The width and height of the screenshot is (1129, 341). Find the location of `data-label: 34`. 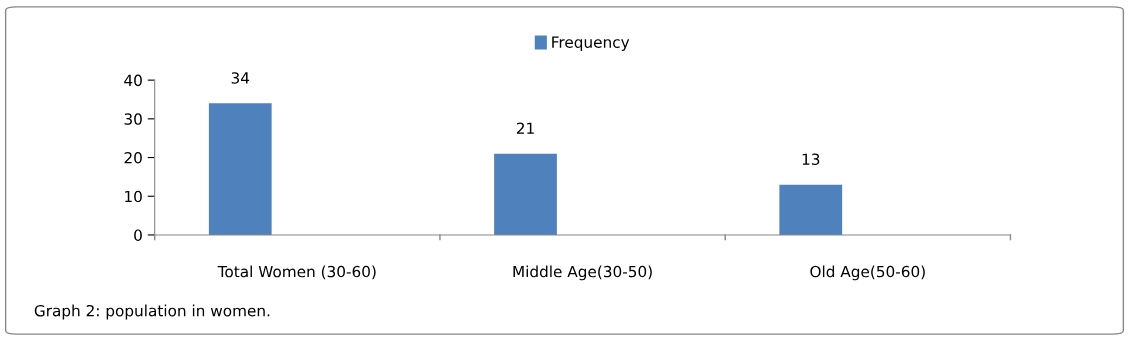

data-label: 34 is located at coordinates (240, 78).